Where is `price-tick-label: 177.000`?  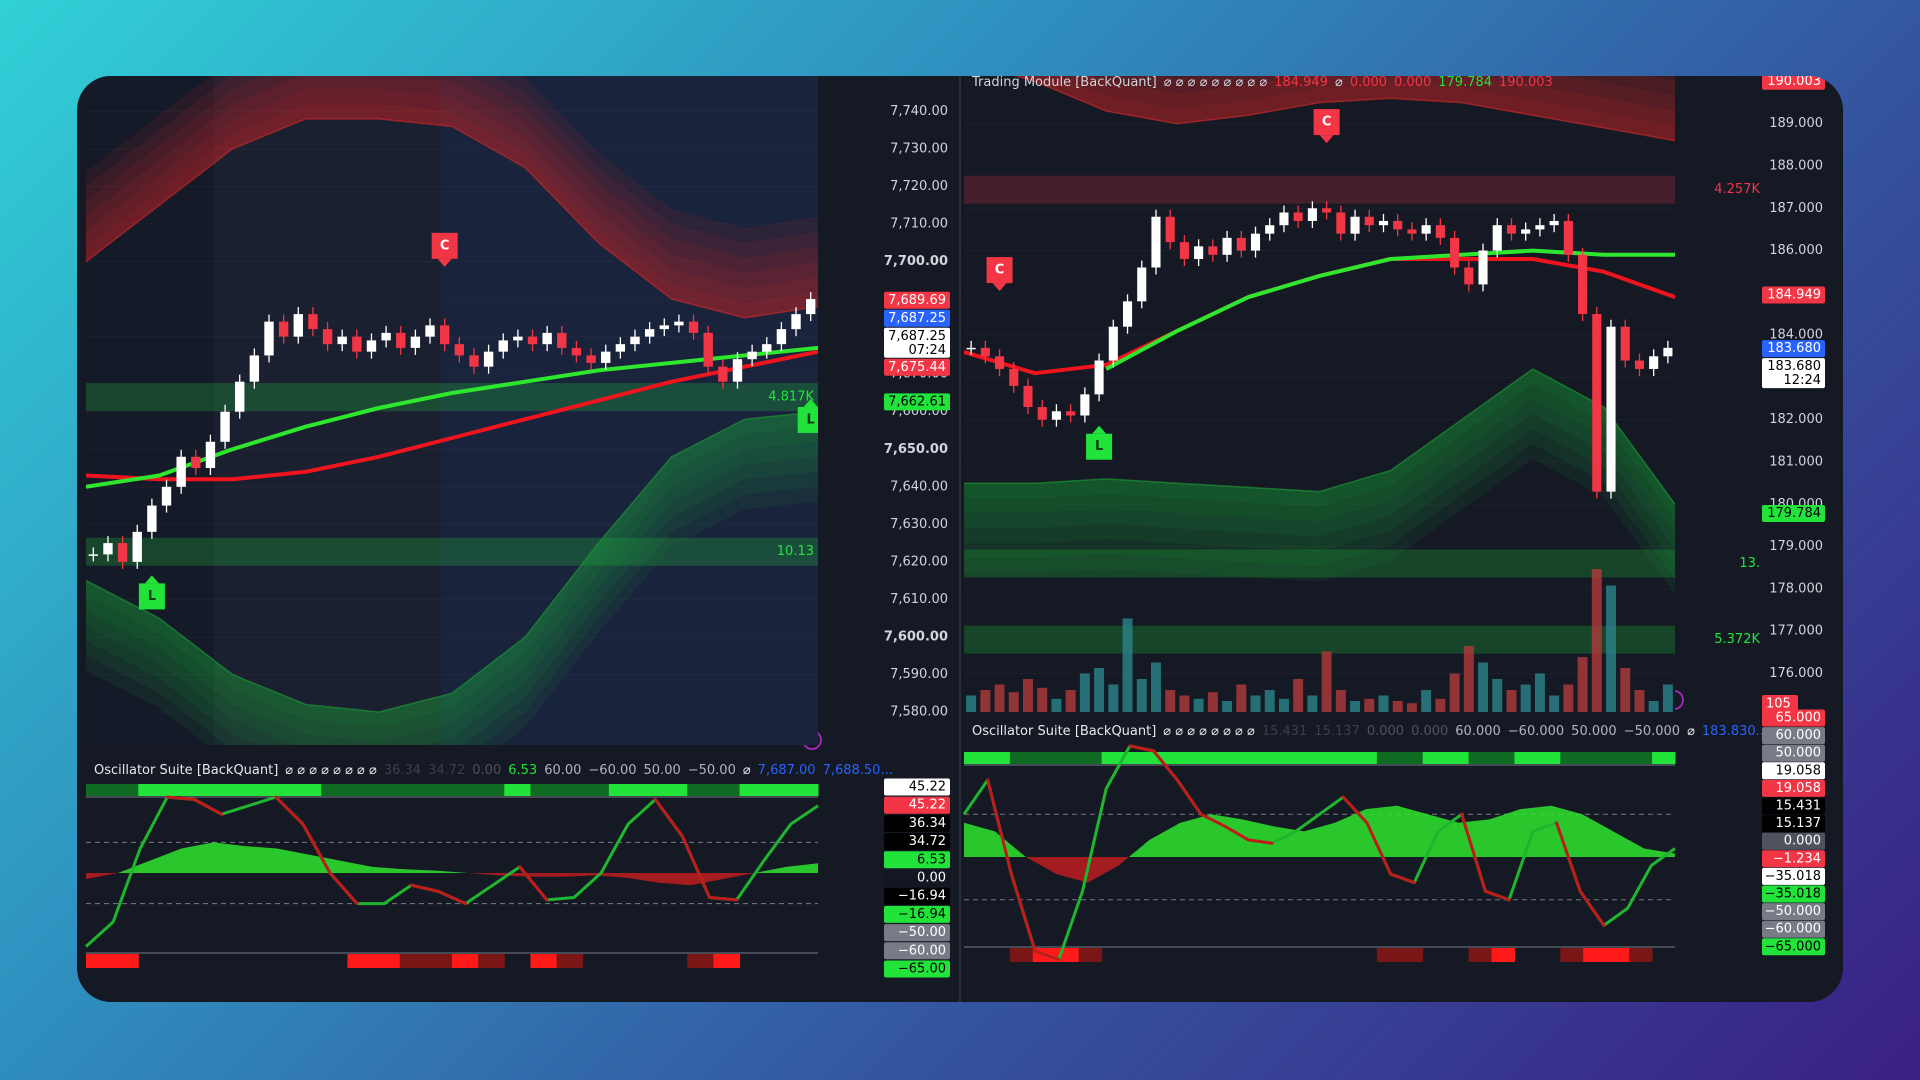 price-tick-label: 177.000 is located at coordinates (1796, 631).